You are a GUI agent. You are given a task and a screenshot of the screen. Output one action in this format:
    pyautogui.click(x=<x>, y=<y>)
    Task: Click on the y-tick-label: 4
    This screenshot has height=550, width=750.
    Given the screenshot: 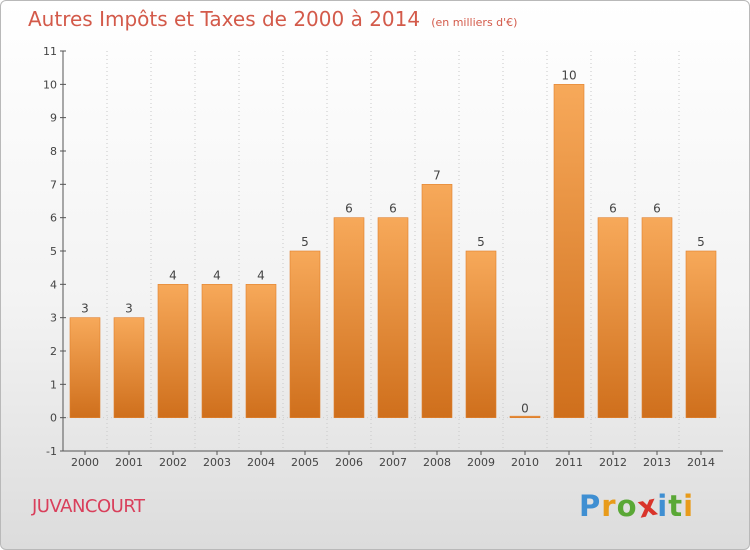 What is the action you would take?
    pyautogui.click(x=53, y=284)
    